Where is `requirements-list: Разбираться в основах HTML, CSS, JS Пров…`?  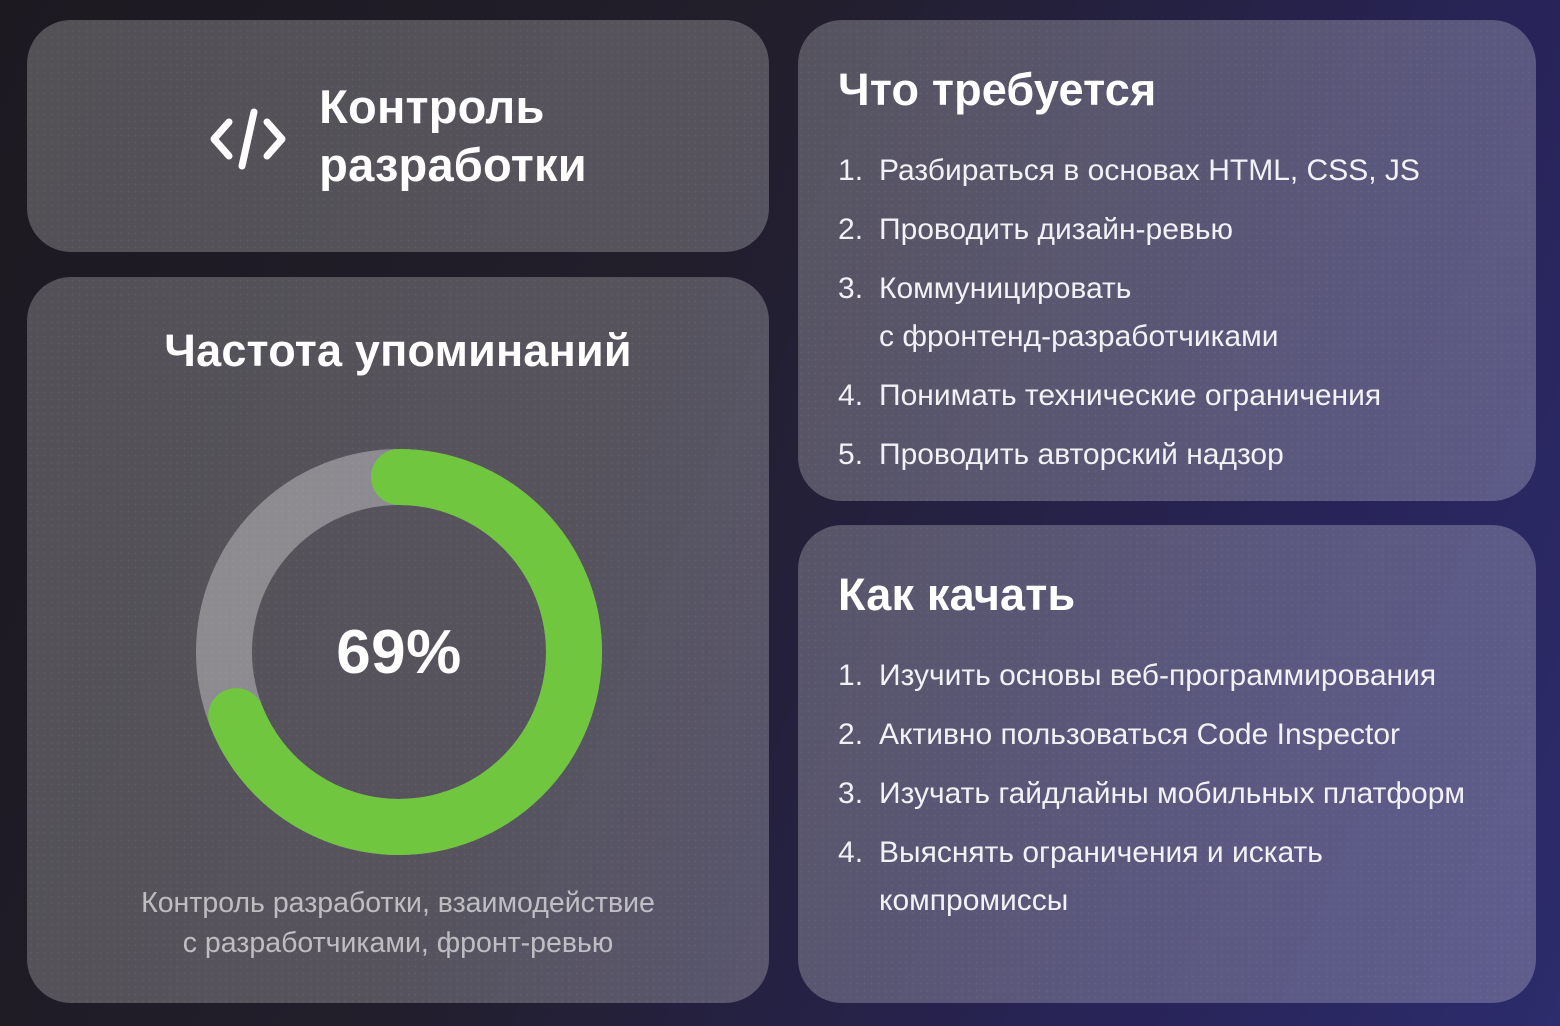 requirements-list: Разбираться в основах HTML, CSS, JS Пров… is located at coordinates (1167, 313).